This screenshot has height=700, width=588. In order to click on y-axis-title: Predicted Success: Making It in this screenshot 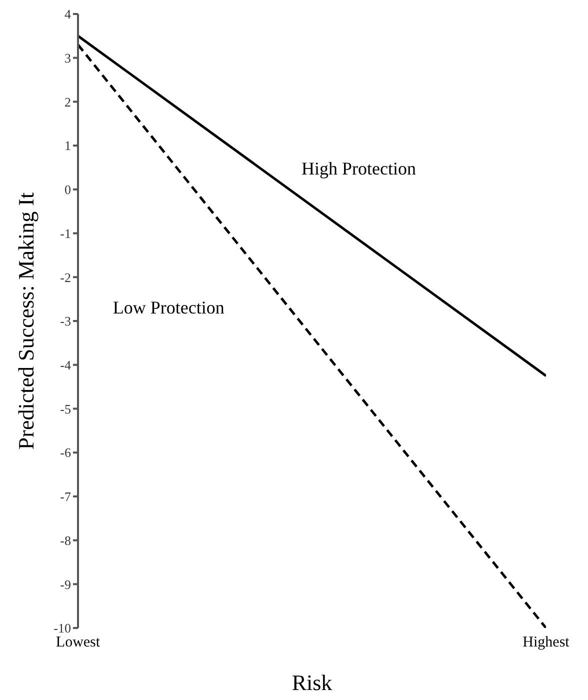, I will do `click(26, 321)`.